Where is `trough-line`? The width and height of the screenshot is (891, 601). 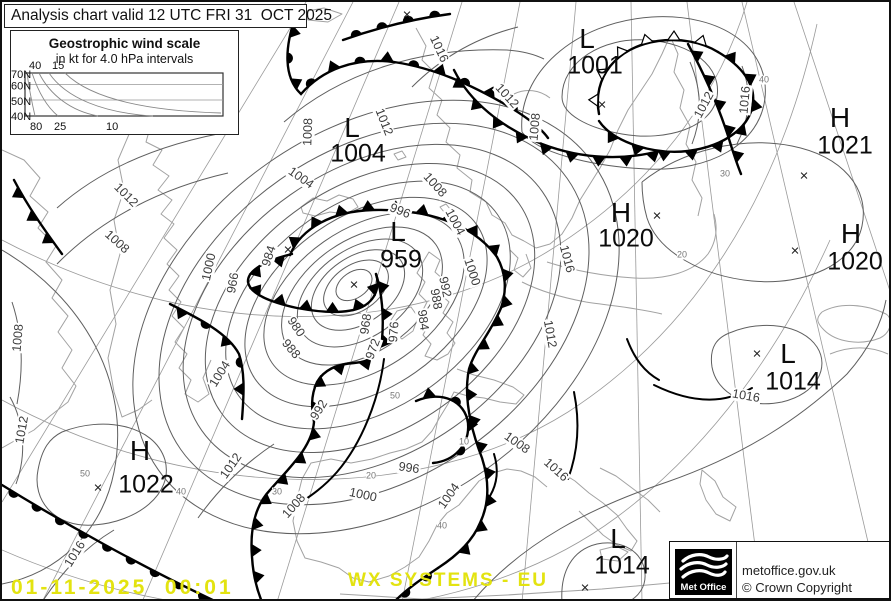 trough-line is located at coordinates (493, 475).